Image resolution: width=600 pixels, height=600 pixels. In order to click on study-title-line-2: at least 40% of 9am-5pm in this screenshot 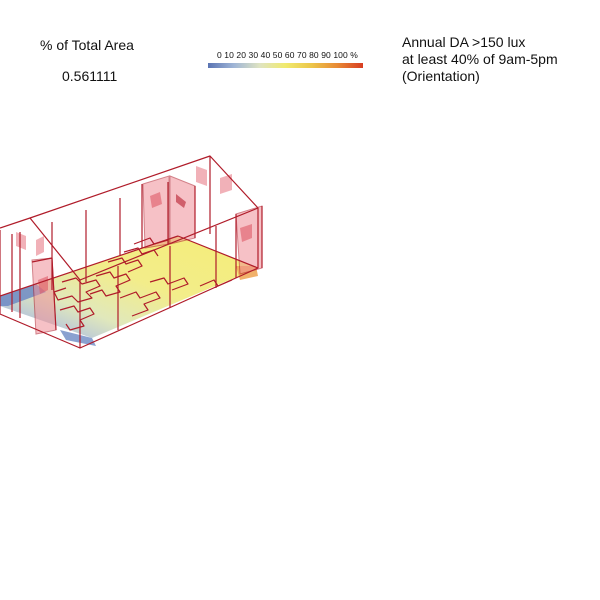, I will do `click(480, 59)`.